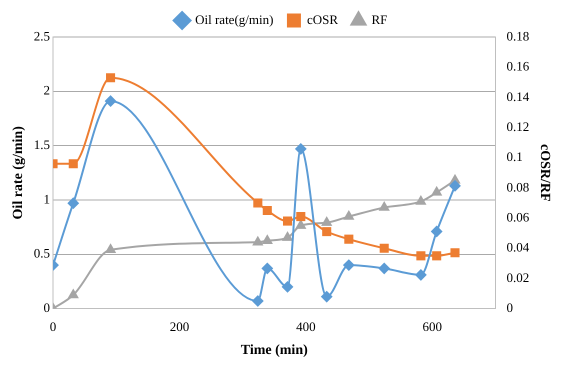  I want to click on y2-tick-label: 0, so click(509, 308).